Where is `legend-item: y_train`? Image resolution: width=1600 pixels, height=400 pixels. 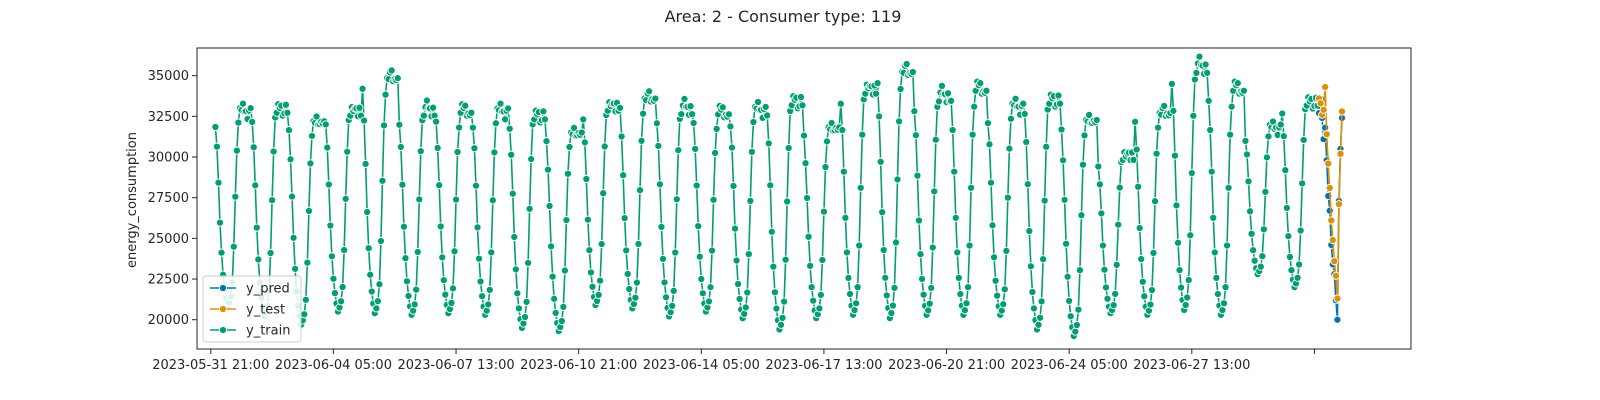
legend-item: y_train is located at coordinates (250, 331).